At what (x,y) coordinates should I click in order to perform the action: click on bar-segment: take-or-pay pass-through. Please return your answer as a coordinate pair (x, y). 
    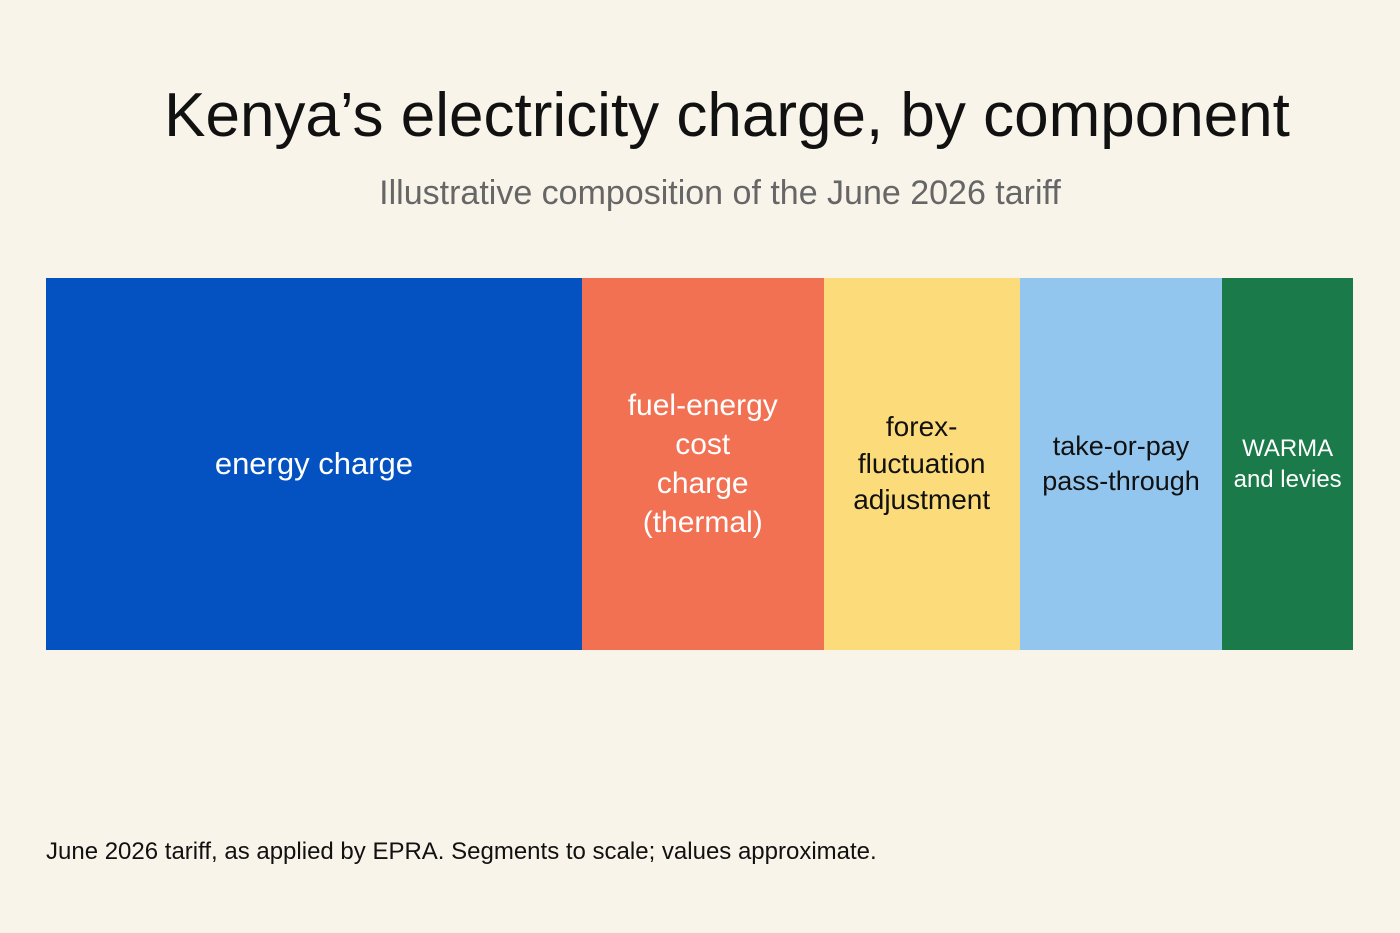
    Looking at the image, I should click on (1121, 464).